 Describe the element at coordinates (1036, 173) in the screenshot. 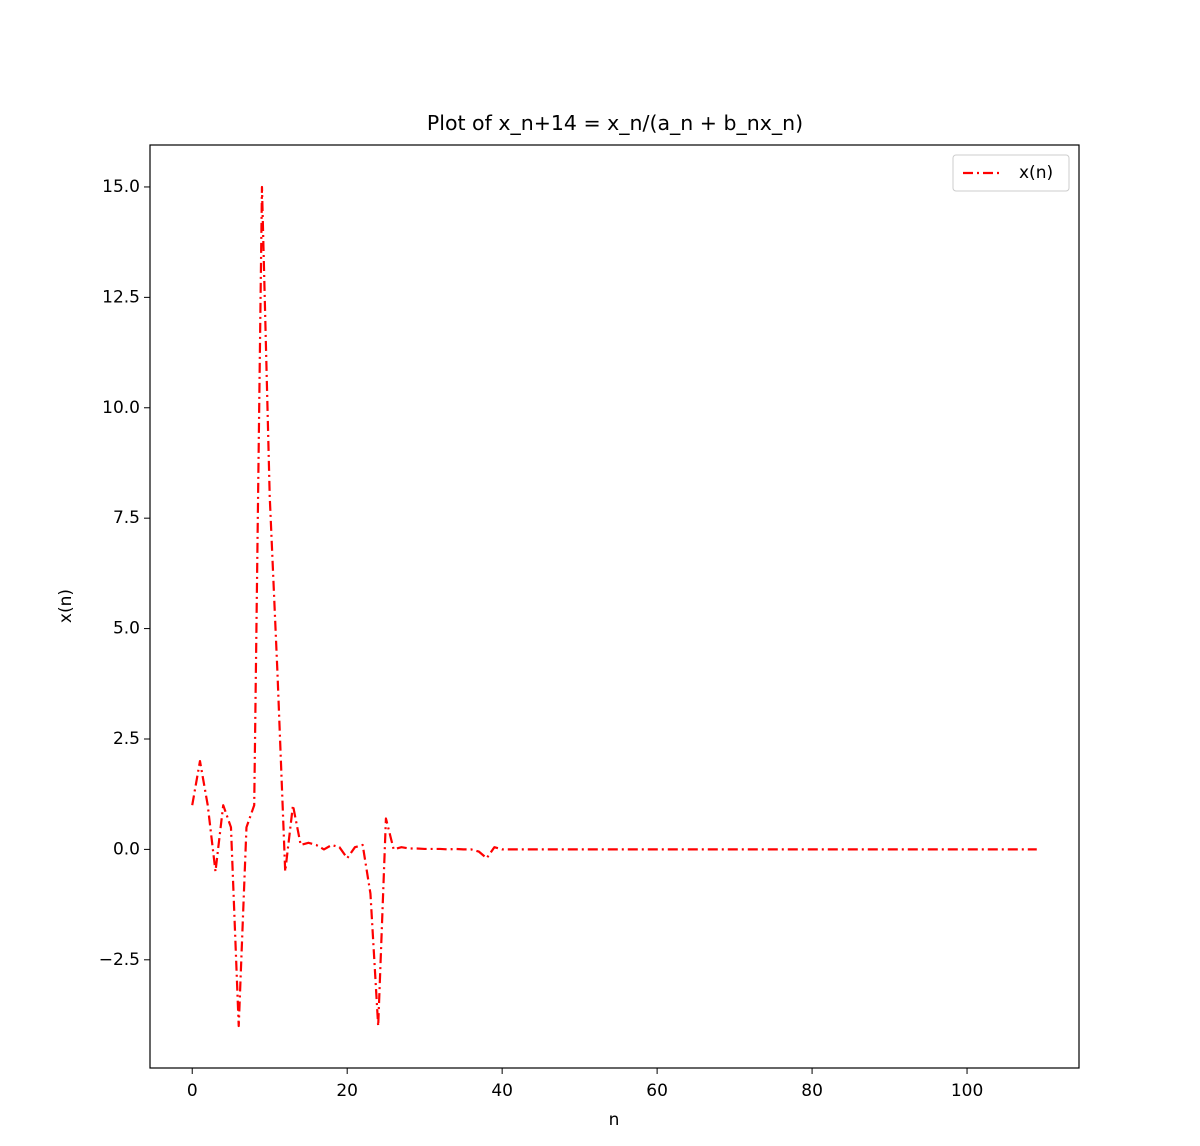

I see `legend-label: x(n)` at that location.